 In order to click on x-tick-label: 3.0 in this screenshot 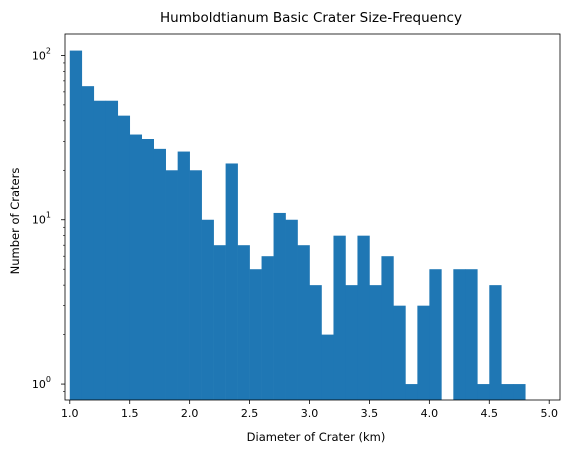, I will do `click(310, 413)`.